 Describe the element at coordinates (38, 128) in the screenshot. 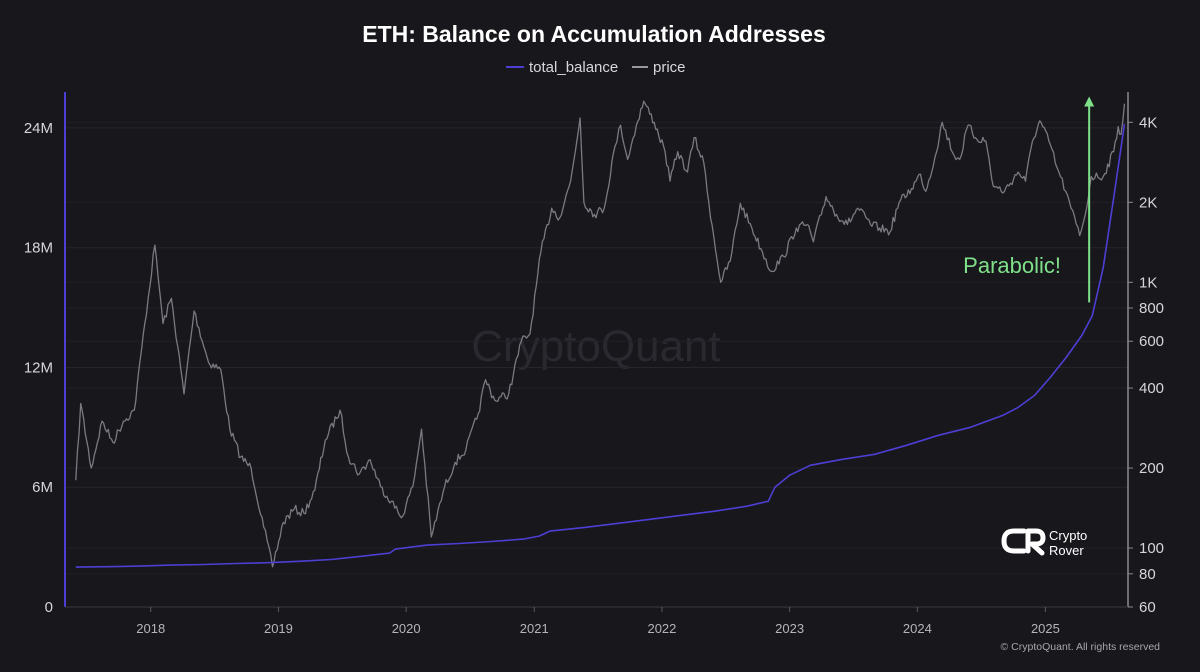

I see `left-tick-label: 24M` at that location.